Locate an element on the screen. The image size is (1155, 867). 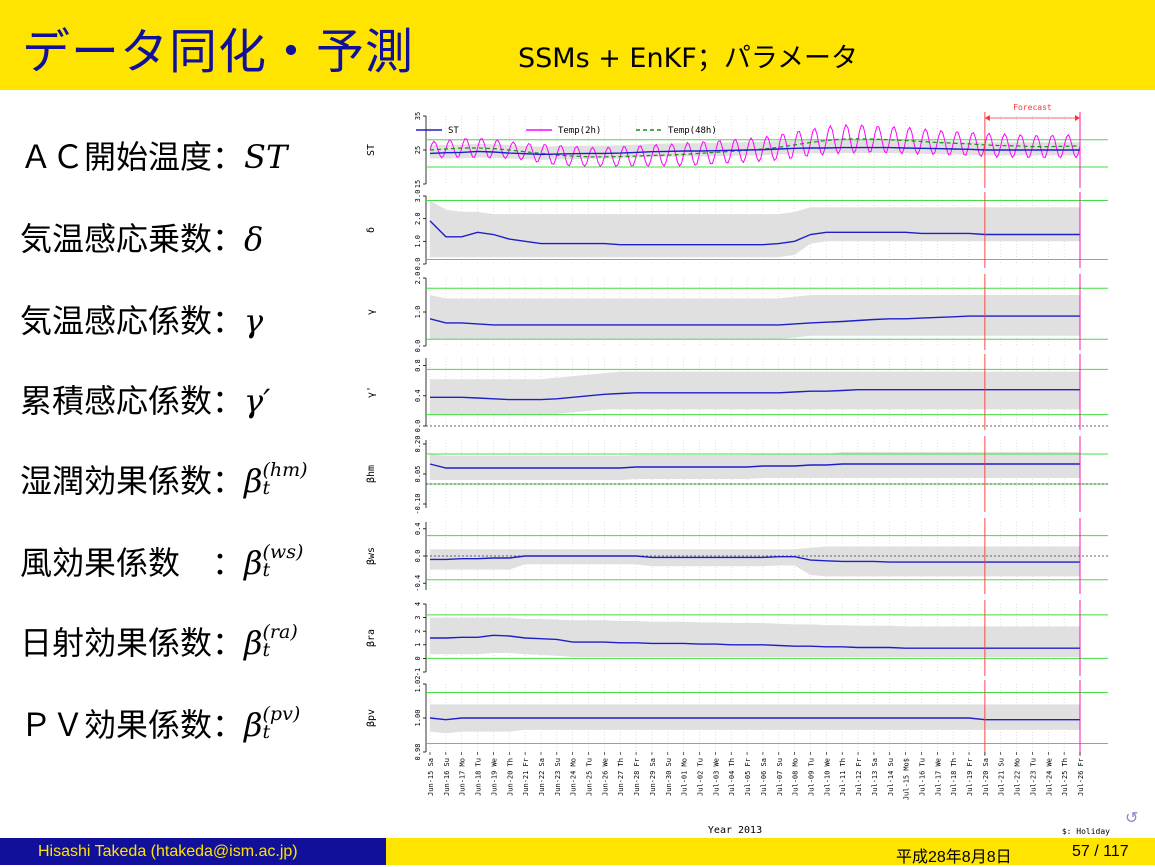
y-tick-label: 3.0 is located at coordinates (418, 196).